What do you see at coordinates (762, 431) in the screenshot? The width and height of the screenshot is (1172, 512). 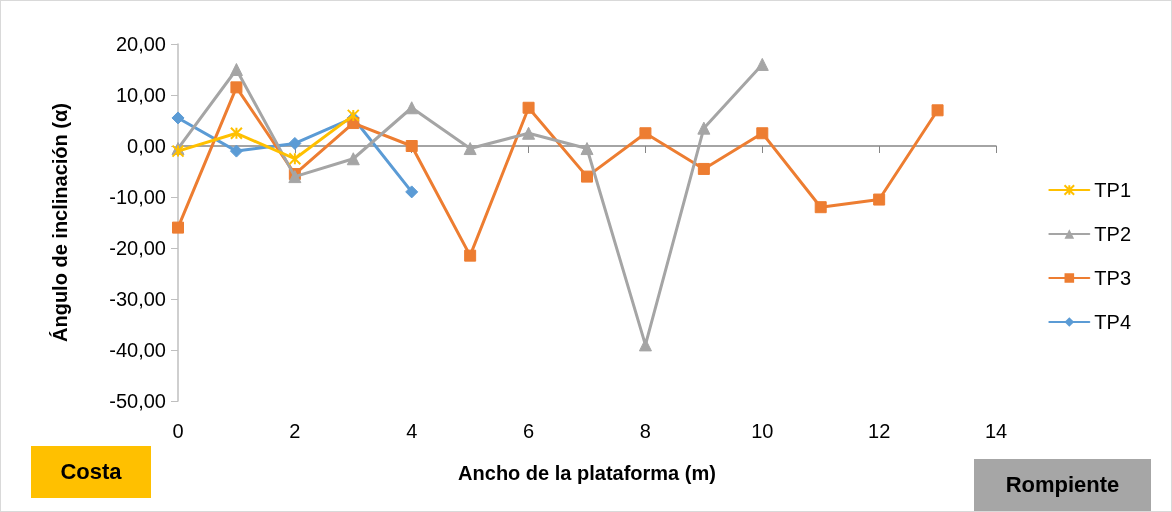 I see `x-tick-label: 10` at bounding box center [762, 431].